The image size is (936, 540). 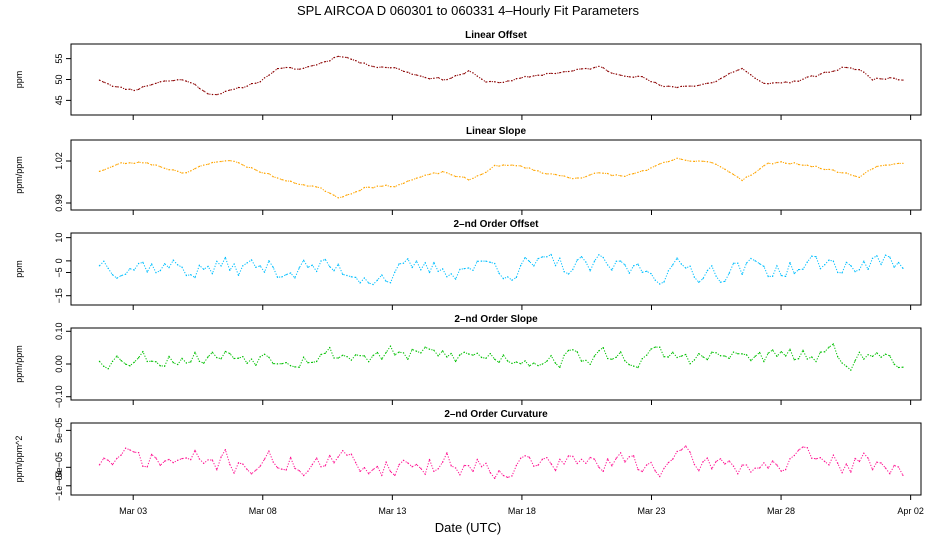 What do you see at coordinates (19, 364) in the screenshot?
I see `y-axis-label: ppm/ppm` at bounding box center [19, 364].